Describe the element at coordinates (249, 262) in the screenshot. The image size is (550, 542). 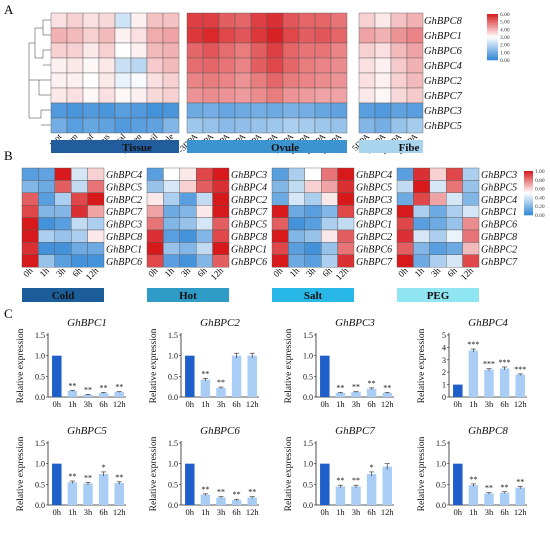
I see `heatmap-row-label: GhBPC6` at that location.